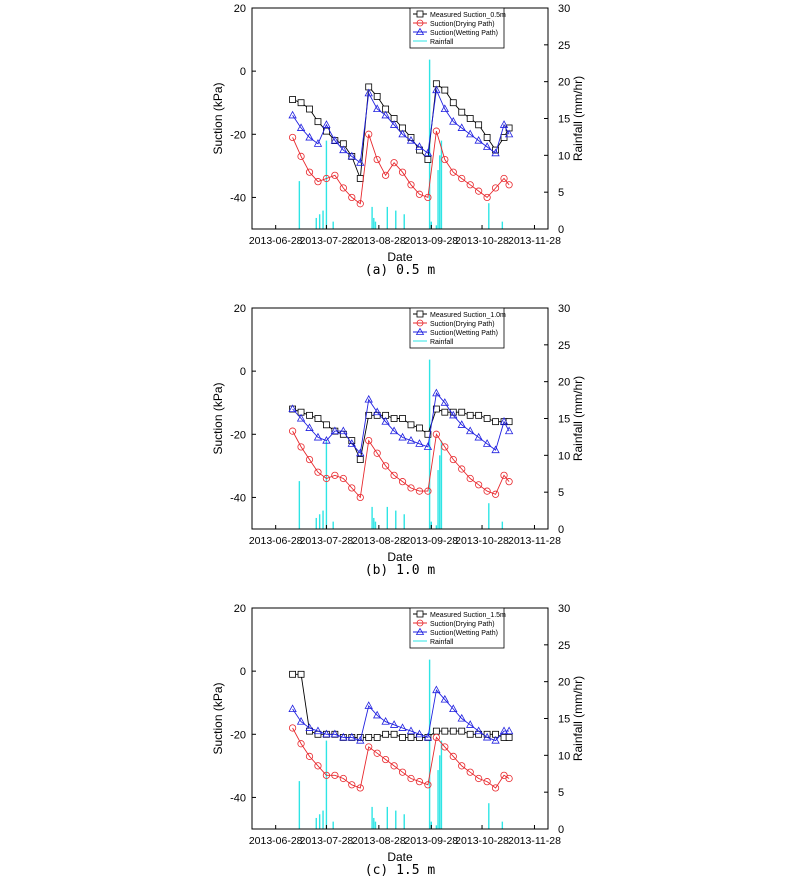  What do you see at coordinates (431, 541) in the screenshot?
I see `x-tick-label: 2013-09-28` at bounding box center [431, 541].